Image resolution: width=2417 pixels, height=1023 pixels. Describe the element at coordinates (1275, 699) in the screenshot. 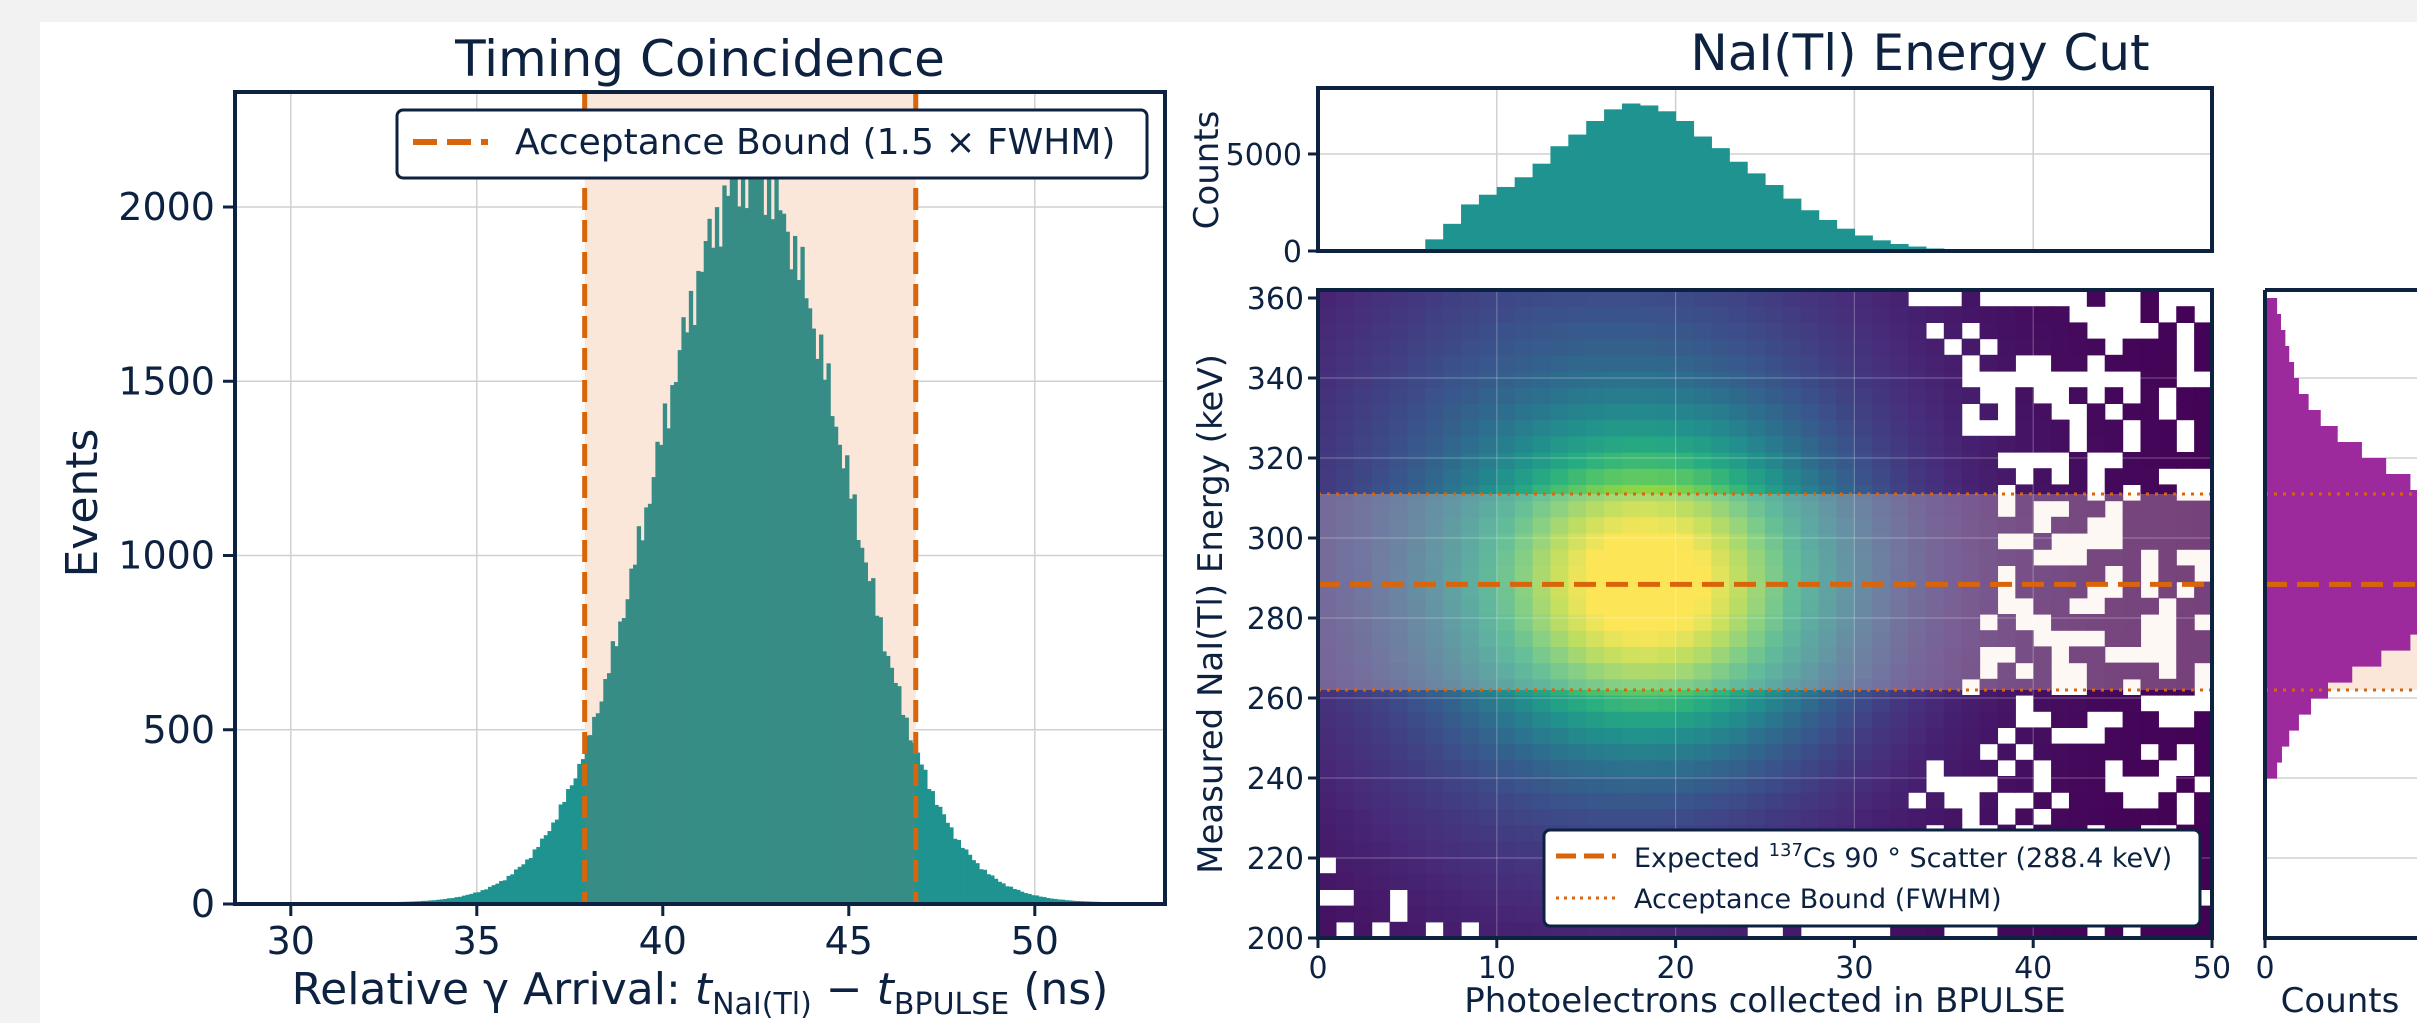

I see `heatmap-y-tick-label: 260` at that location.